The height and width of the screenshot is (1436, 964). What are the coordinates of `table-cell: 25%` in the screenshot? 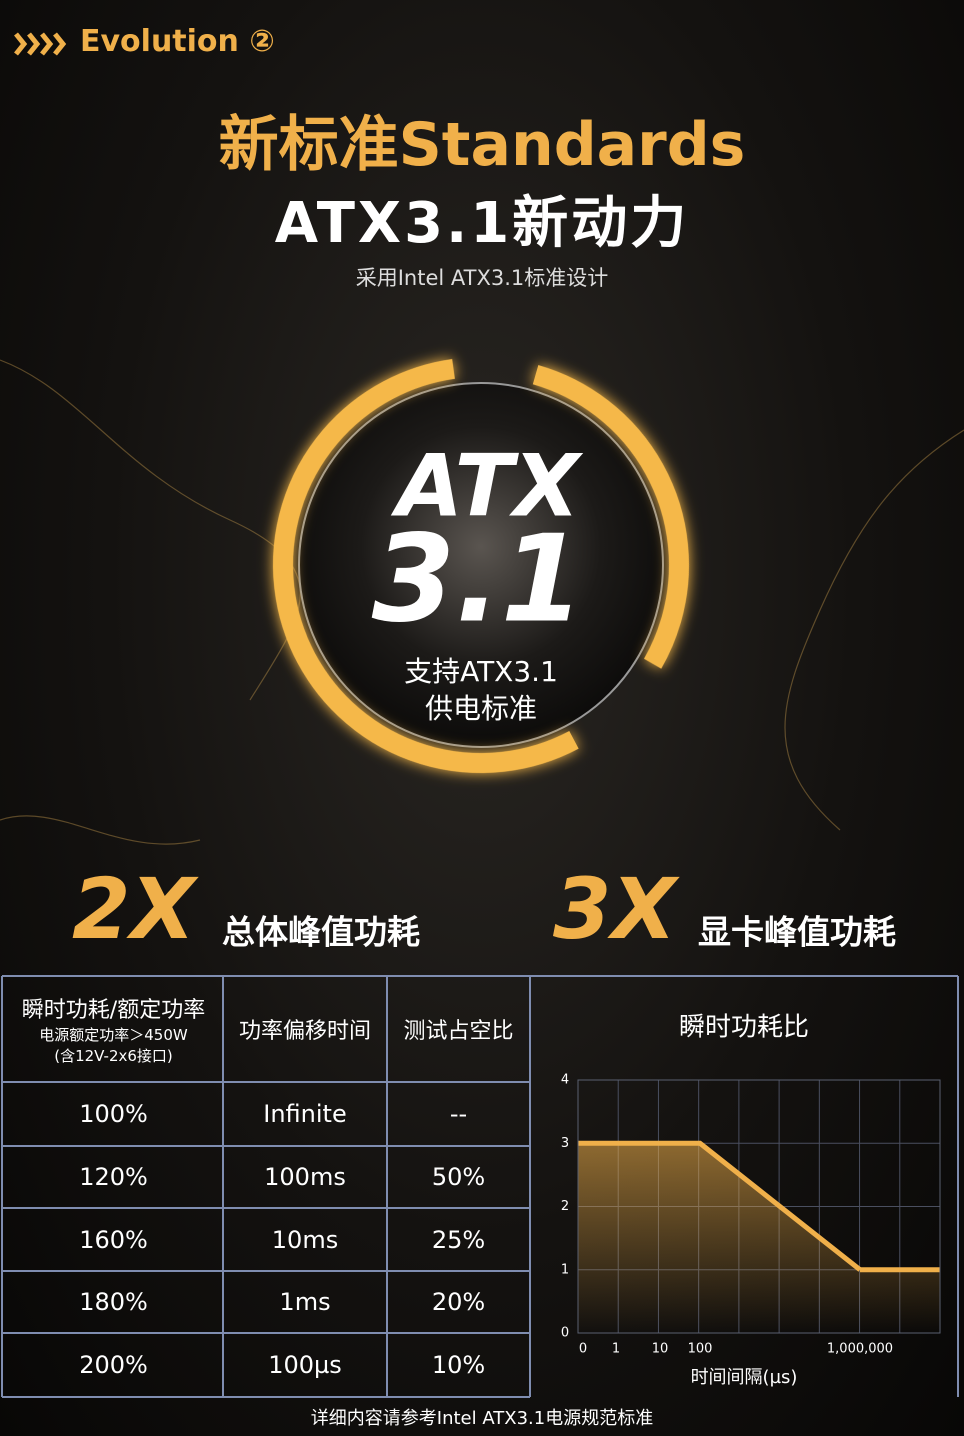 It's located at (458, 1239).